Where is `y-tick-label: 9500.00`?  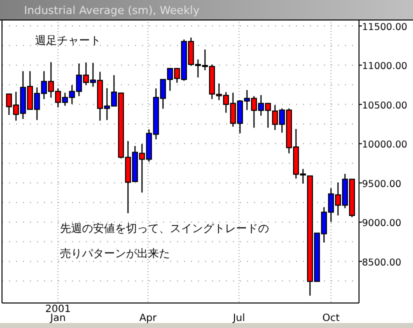
y-tick-label: 9500.00 is located at coordinates (382, 184).